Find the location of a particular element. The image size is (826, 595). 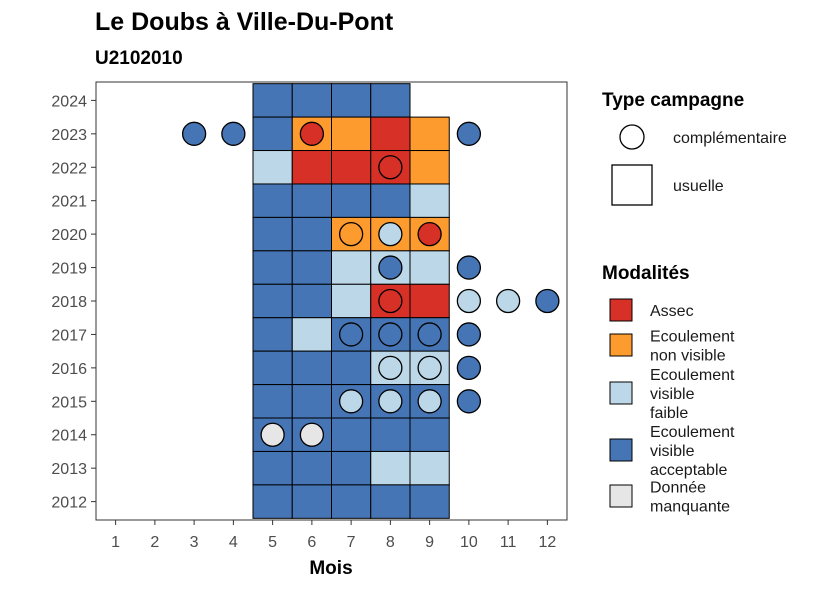

legend-modalite-label: non visible is located at coordinates (688, 356).